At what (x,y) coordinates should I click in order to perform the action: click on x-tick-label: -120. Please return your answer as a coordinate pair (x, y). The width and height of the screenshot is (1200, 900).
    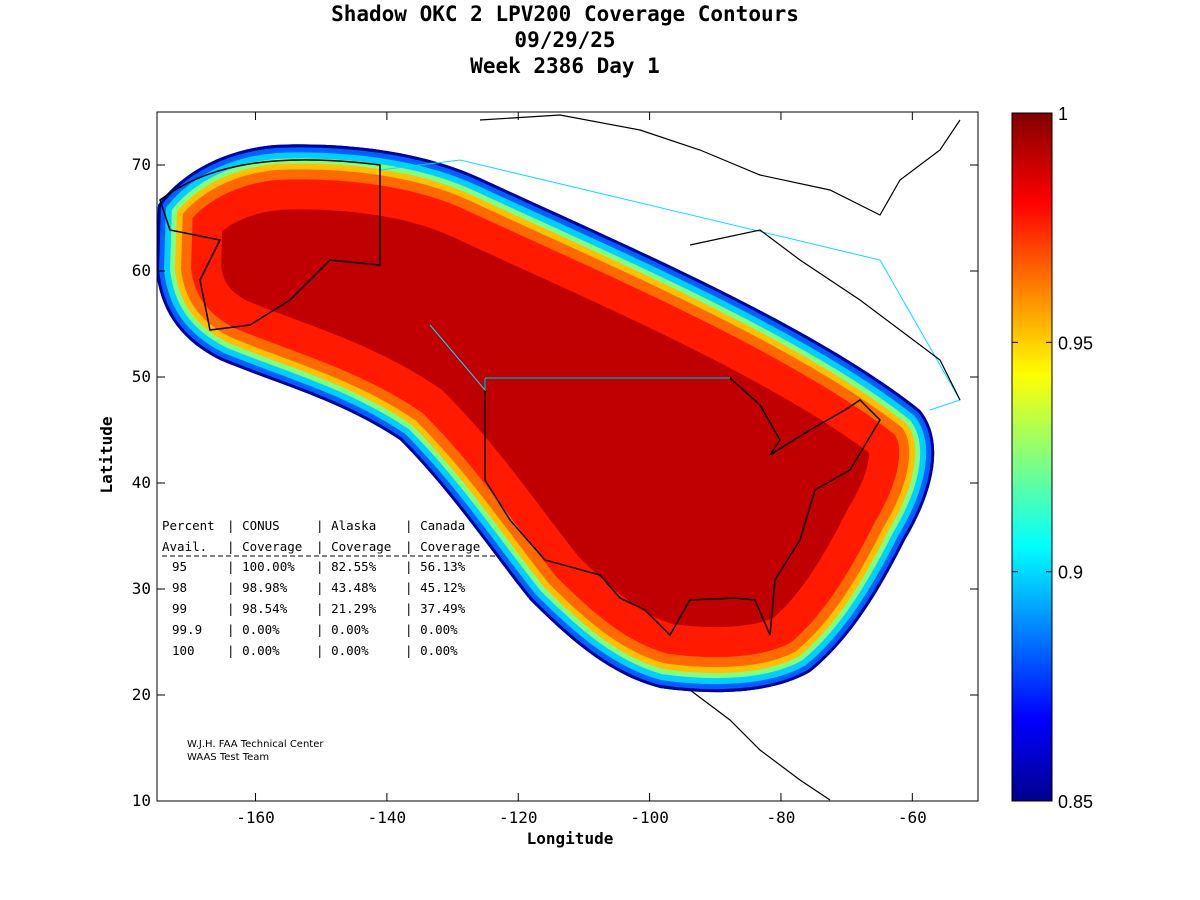
    Looking at the image, I should click on (518, 817).